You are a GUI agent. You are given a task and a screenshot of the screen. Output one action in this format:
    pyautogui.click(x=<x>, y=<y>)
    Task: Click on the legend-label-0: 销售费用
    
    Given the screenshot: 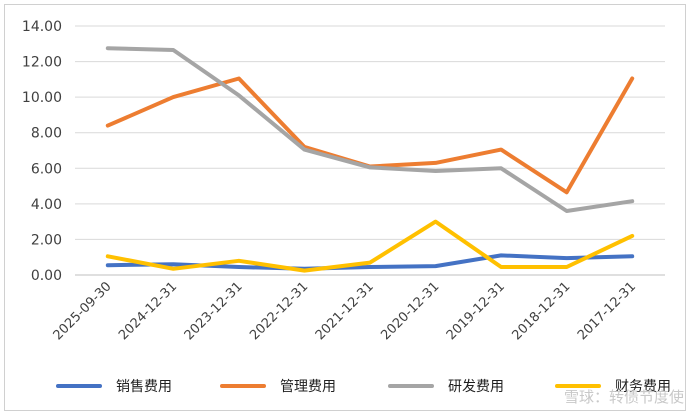 What is the action you would take?
    pyautogui.click(x=144, y=387)
    